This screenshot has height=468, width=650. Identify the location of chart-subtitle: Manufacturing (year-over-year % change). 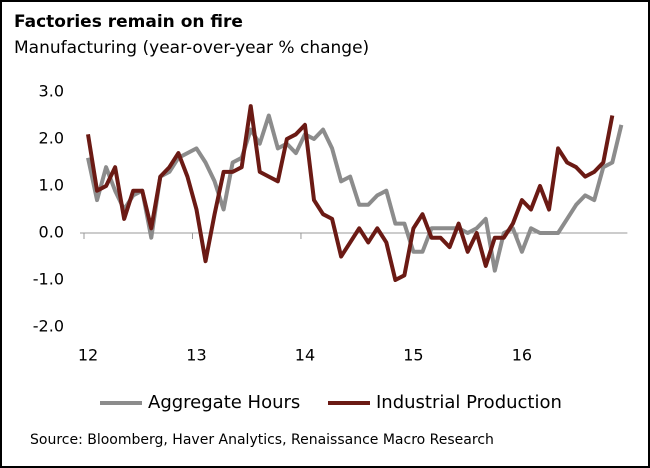
(191, 48).